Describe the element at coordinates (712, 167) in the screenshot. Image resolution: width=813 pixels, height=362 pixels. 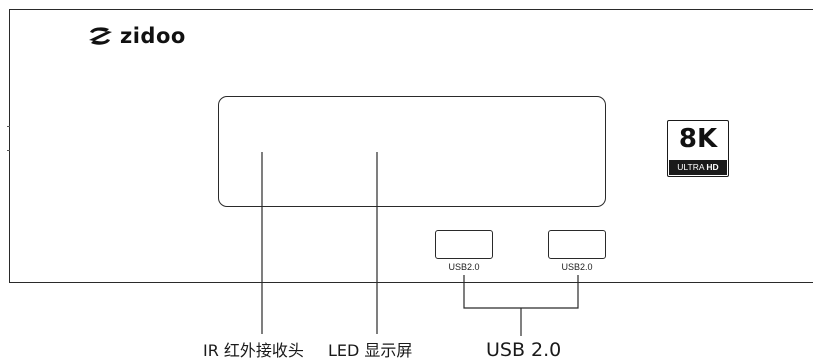
I see `badge-sub-bold-text: HD` at that location.